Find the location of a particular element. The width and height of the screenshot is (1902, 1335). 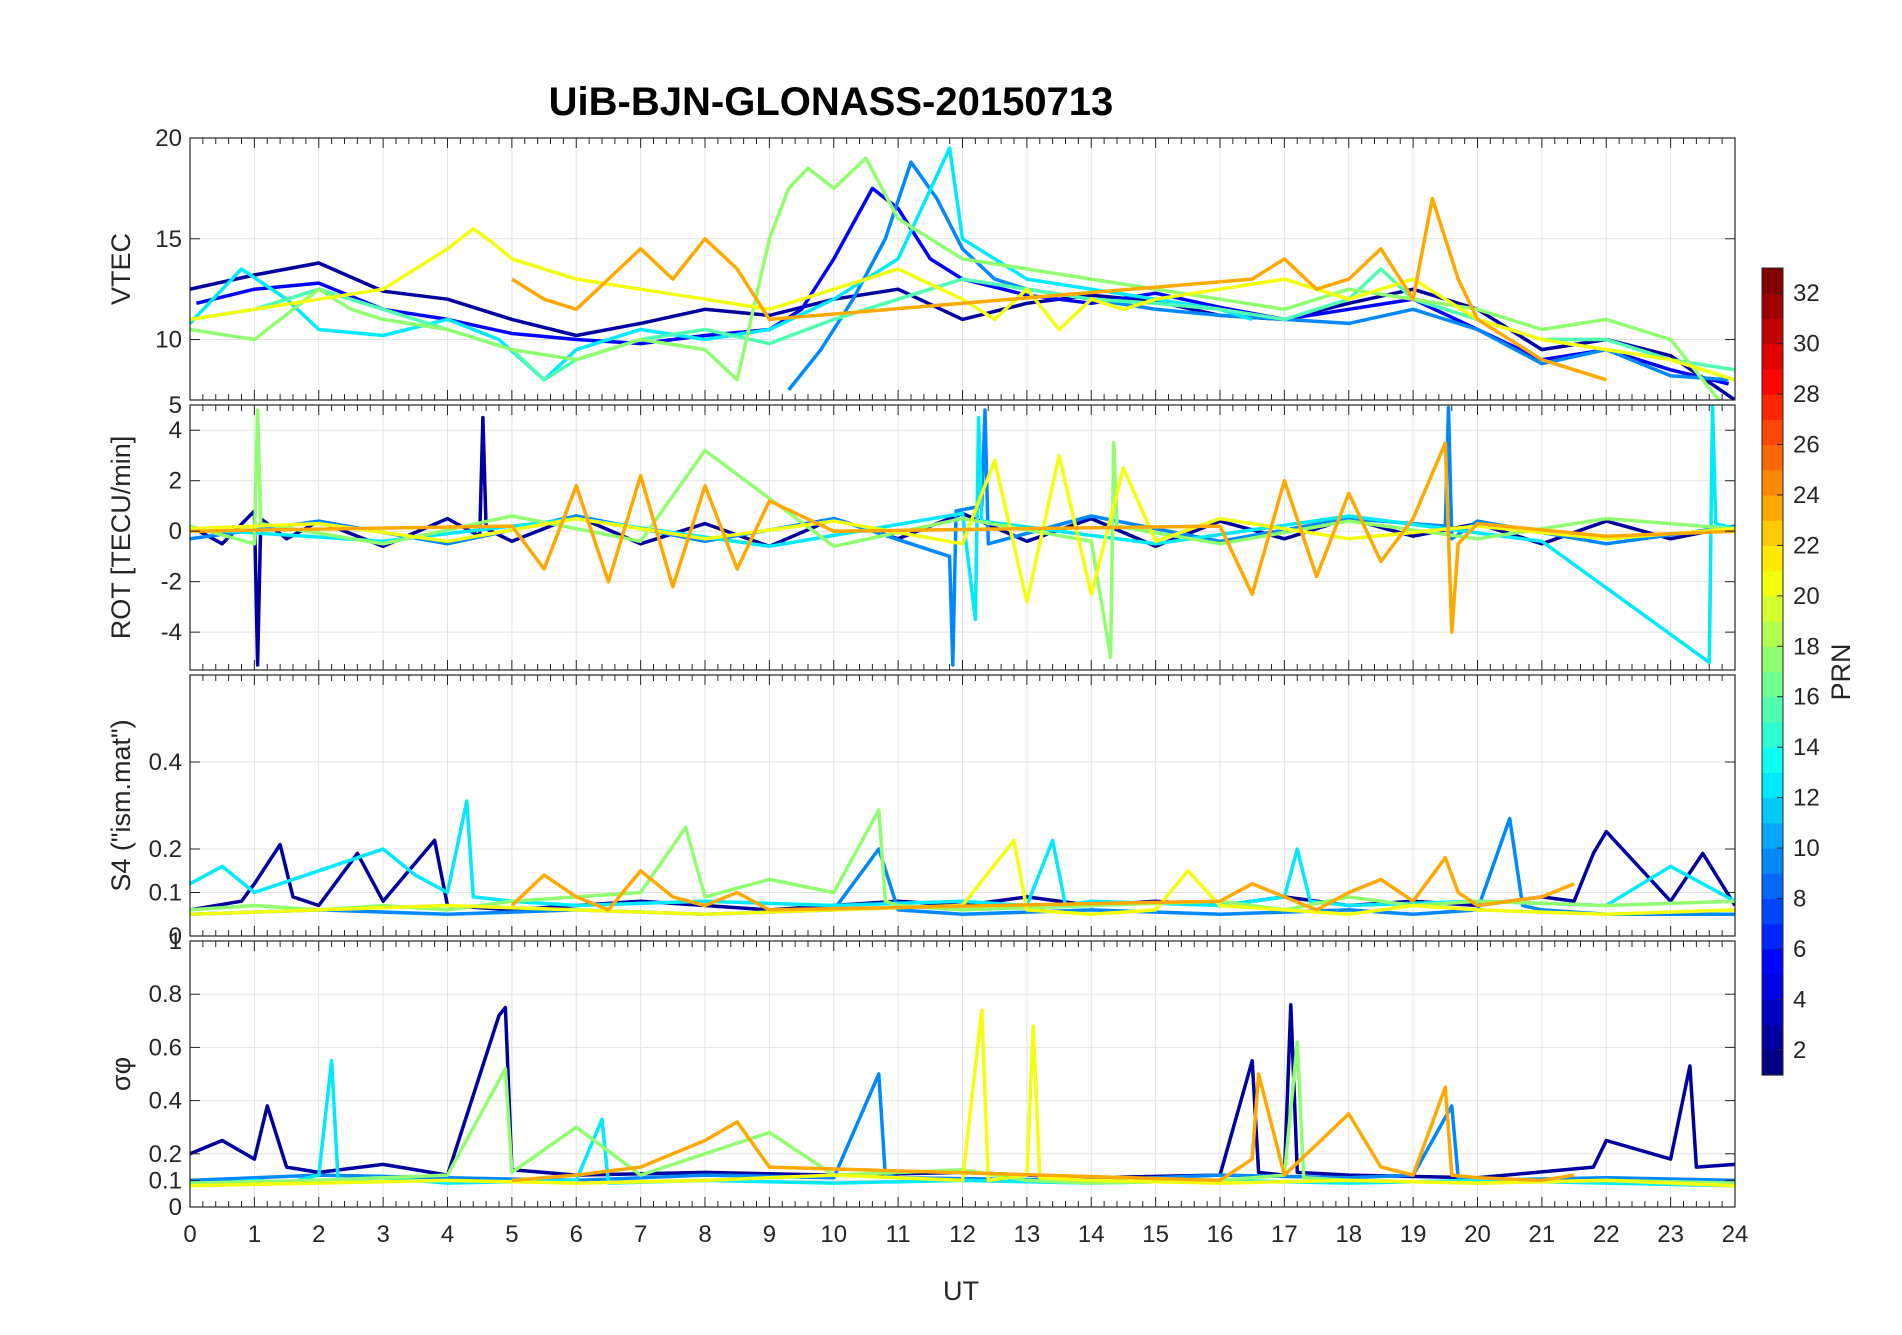

x-tick-label: 0 is located at coordinates (189, 1234).